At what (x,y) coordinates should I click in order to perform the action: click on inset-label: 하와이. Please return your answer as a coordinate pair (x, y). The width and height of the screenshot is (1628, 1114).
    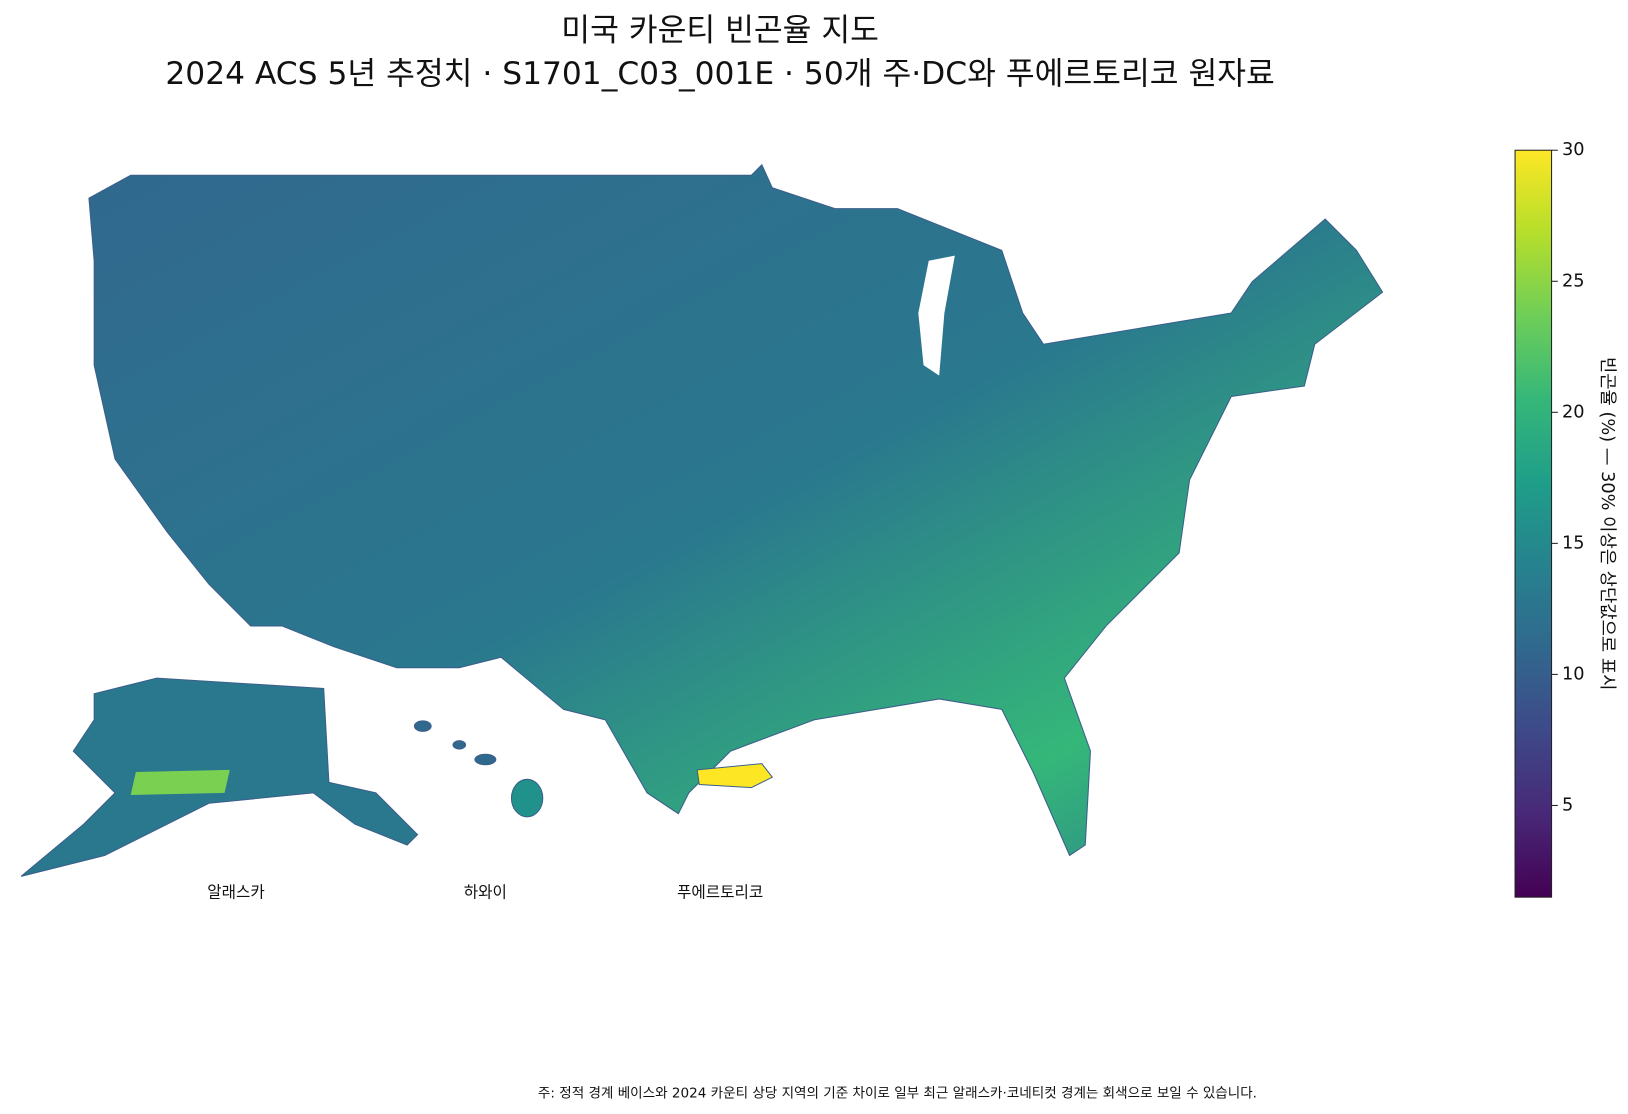
    Looking at the image, I should click on (485, 892).